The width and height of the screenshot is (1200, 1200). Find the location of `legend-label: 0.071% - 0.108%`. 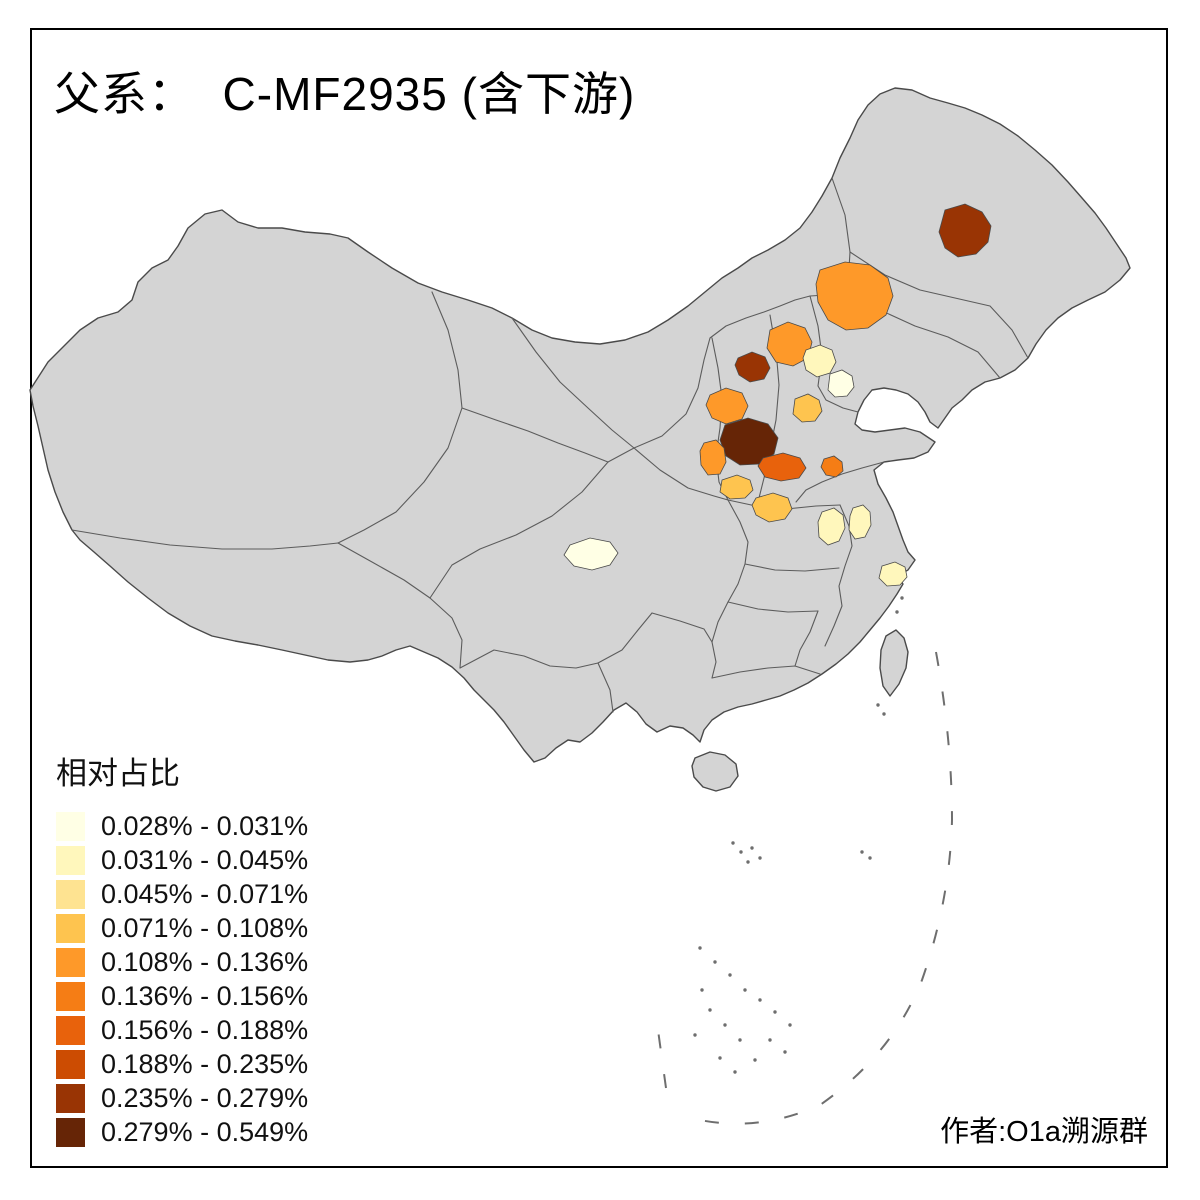

legend-label: 0.071% - 0.108% is located at coordinates (205, 927).